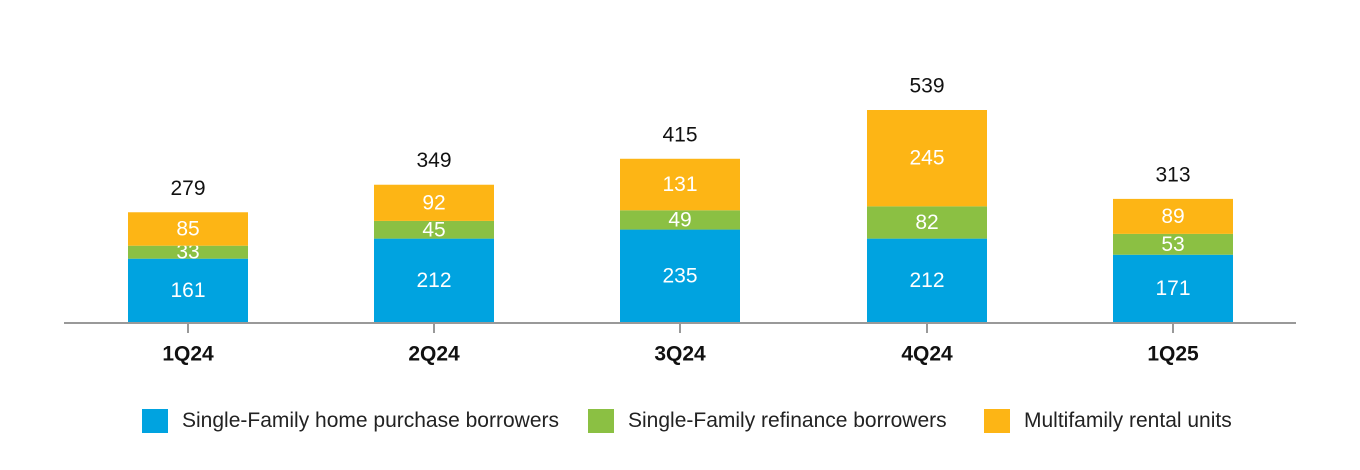 This screenshot has height=470, width=1360. Describe the element at coordinates (787, 420) in the screenshot. I see `legend-label-refinance: Single-Family refinance borrowers` at that location.